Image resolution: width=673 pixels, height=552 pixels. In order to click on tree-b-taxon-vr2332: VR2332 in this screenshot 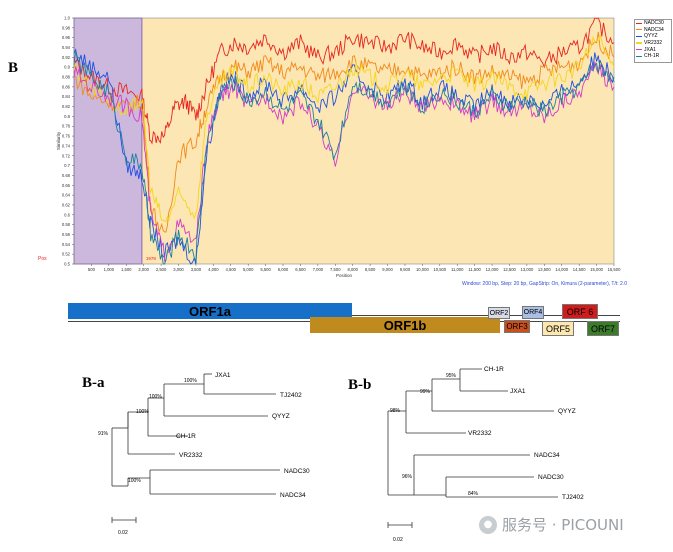, I will do `click(480, 433)`.